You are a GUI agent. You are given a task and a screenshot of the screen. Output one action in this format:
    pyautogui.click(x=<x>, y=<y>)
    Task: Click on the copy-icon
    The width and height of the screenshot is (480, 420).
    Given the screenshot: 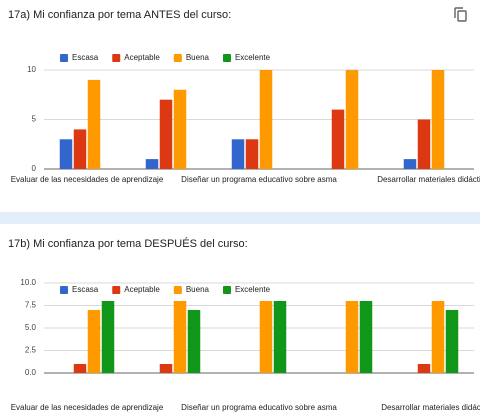 What is the action you would take?
    pyautogui.click(x=460, y=14)
    